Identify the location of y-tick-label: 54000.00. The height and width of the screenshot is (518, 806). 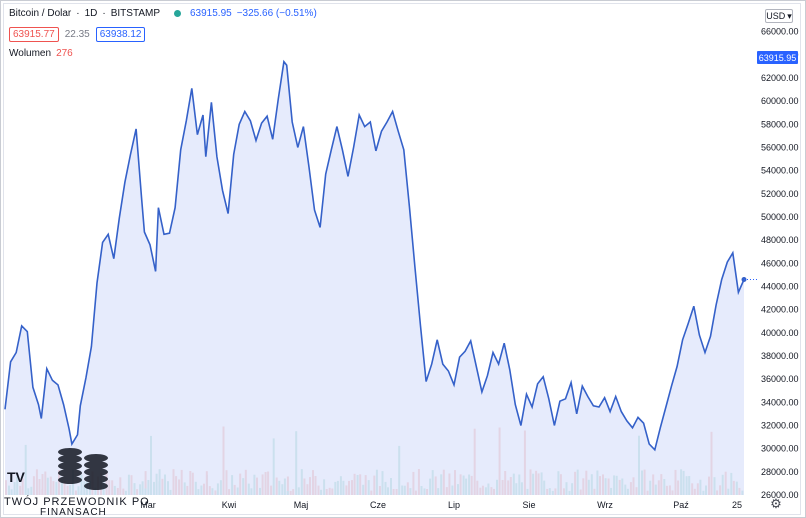
(780, 171).